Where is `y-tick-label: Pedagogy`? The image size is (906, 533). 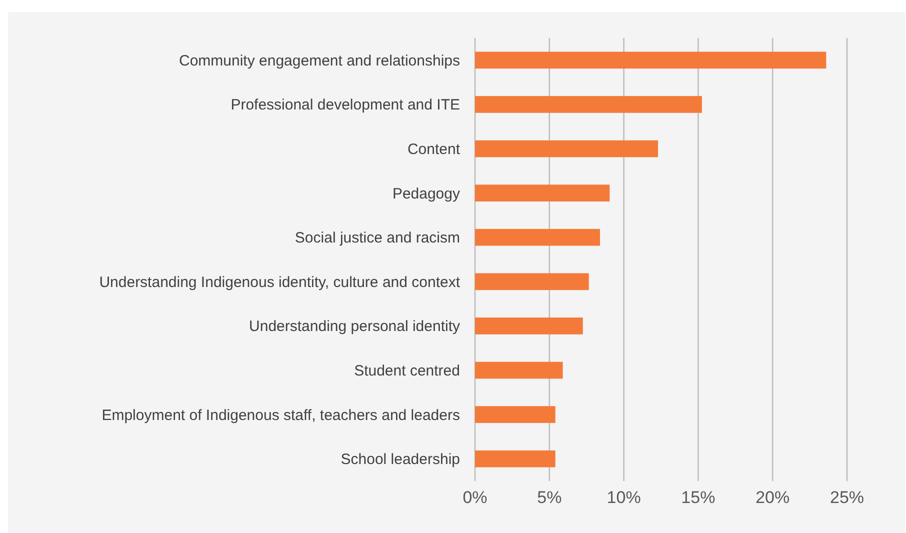
y-tick-label: Pedagogy is located at coordinates (426, 193).